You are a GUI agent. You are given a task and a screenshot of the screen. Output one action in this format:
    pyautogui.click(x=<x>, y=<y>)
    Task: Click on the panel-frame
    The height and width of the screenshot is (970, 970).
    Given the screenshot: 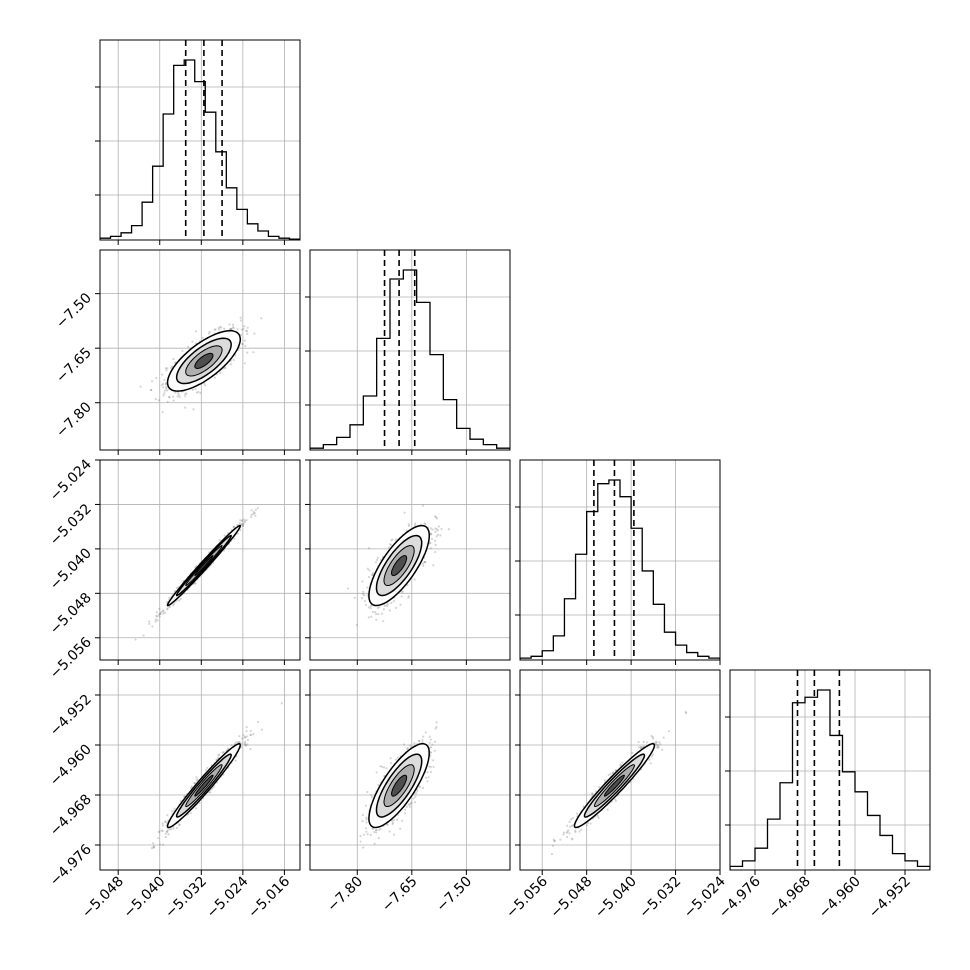 What is the action you would take?
    pyautogui.click(x=200, y=350)
    